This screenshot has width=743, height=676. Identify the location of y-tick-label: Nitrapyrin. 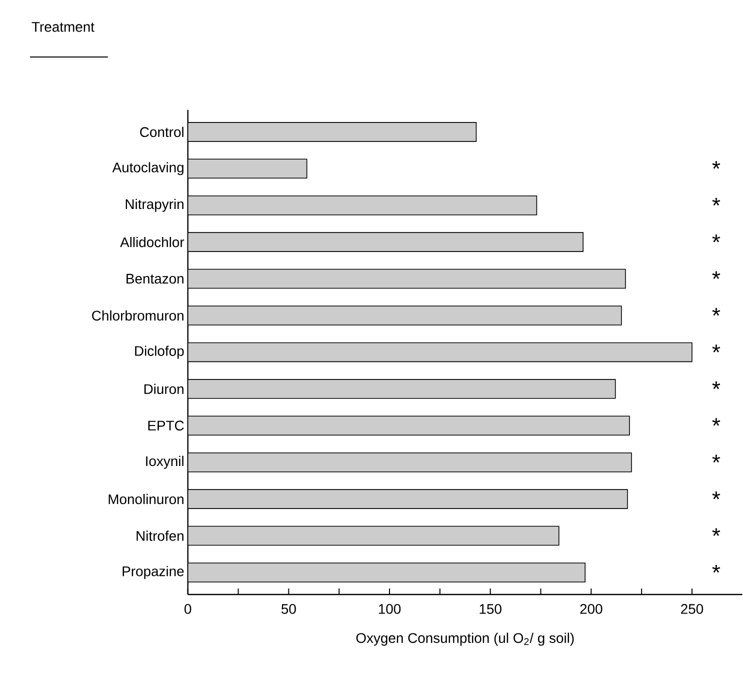
(155, 205).